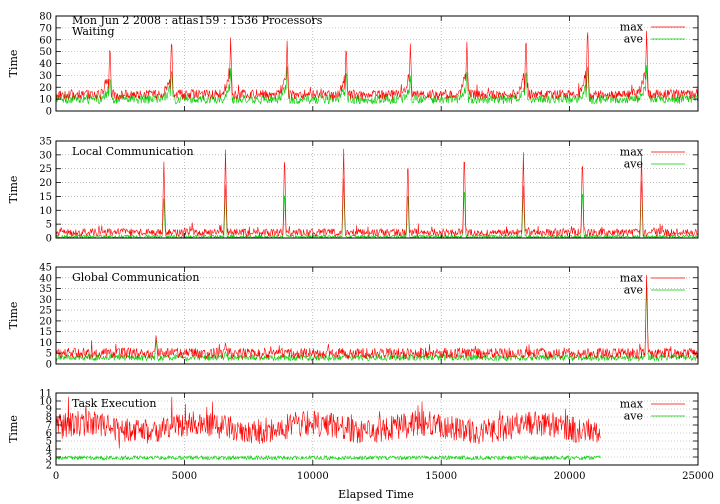 This screenshot has height=504, width=720. What do you see at coordinates (698, 476) in the screenshot?
I see `x-tick-label: 25000` at bounding box center [698, 476].